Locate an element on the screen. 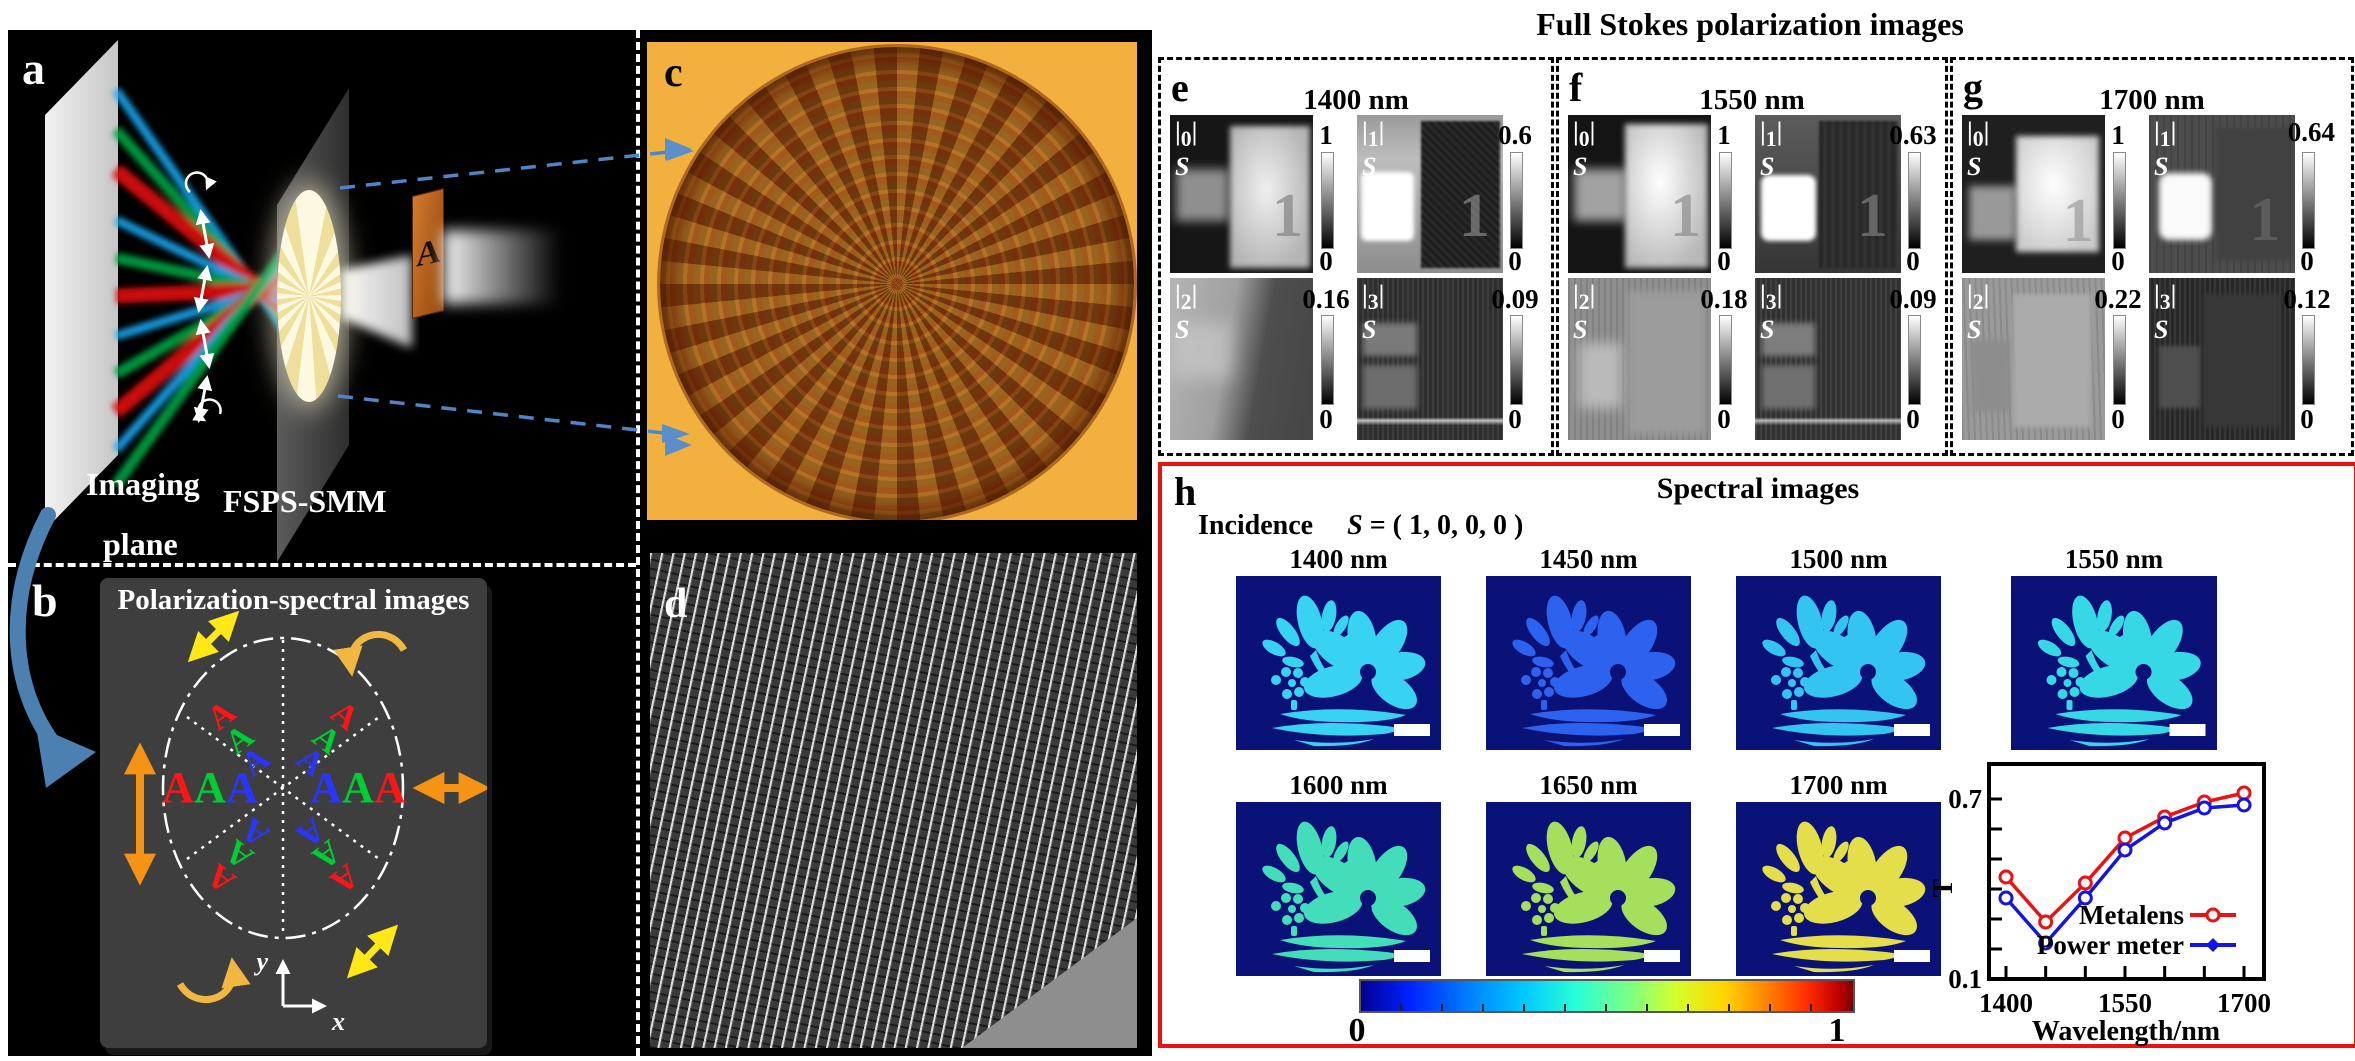 The width and height of the screenshot is (2355, 1061). metasurface-micrograph-disk is located at coordinates (897, 283).